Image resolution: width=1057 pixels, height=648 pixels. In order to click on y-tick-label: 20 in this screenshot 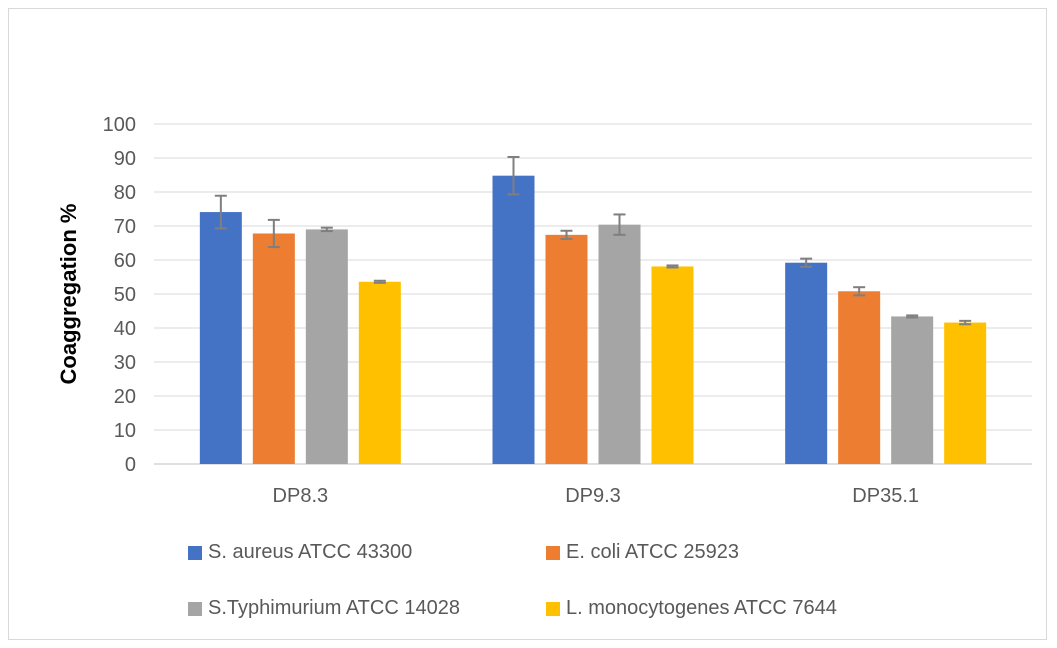, I will do `click(125, 397)`.